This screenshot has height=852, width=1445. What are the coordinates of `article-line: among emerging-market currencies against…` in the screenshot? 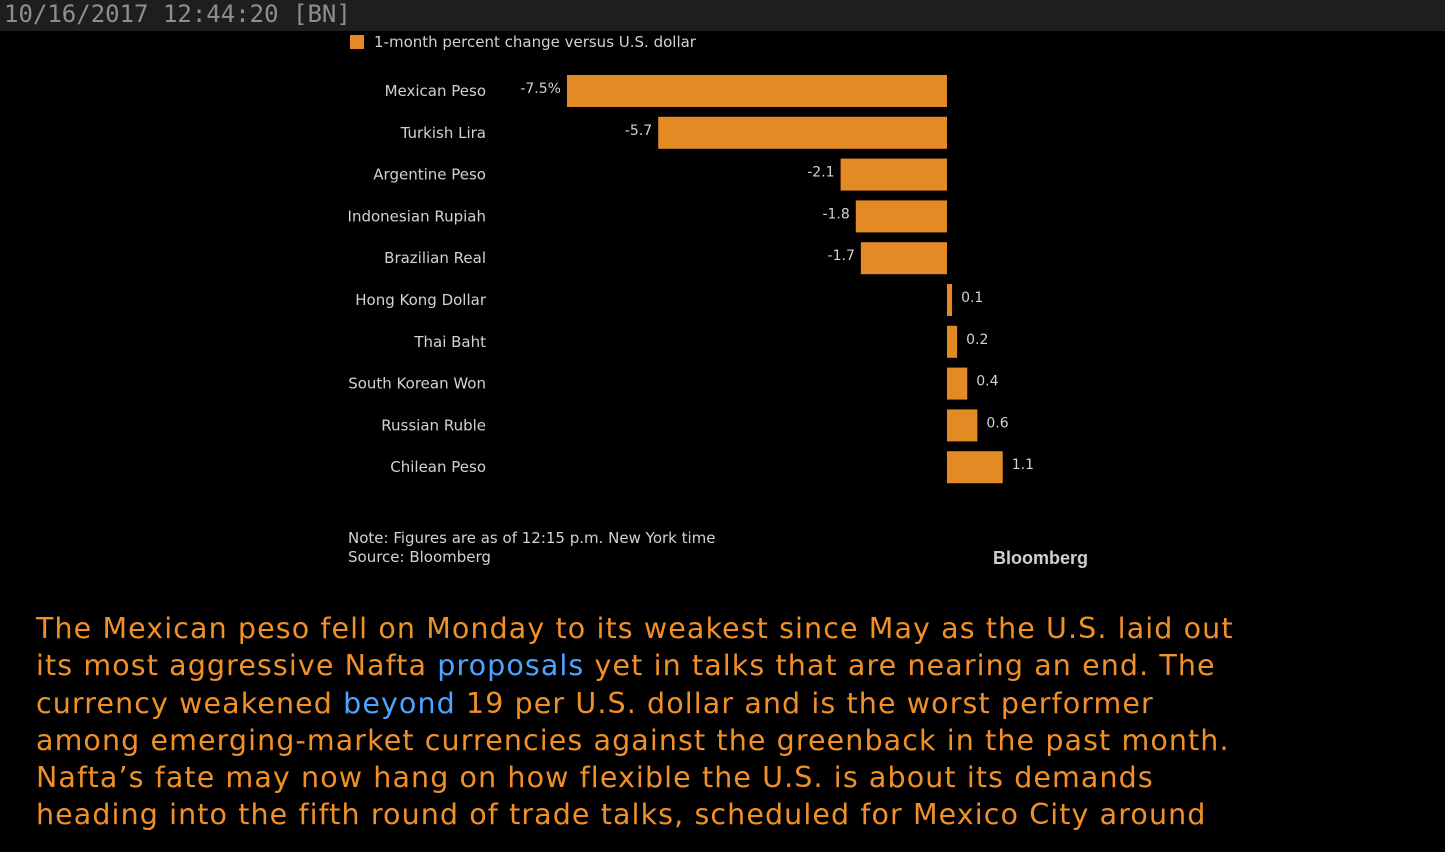 It's located at (736, 740).